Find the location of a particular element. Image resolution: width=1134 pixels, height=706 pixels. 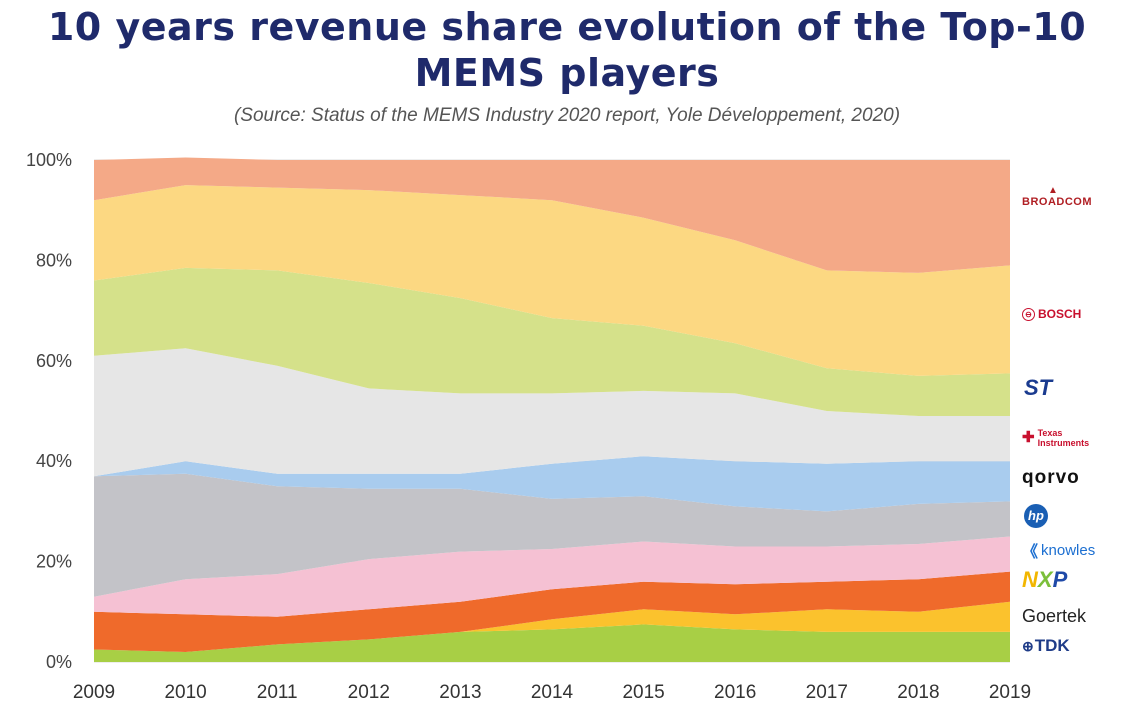

x-tick-label: 2013 is located at coordinates (460, 692).